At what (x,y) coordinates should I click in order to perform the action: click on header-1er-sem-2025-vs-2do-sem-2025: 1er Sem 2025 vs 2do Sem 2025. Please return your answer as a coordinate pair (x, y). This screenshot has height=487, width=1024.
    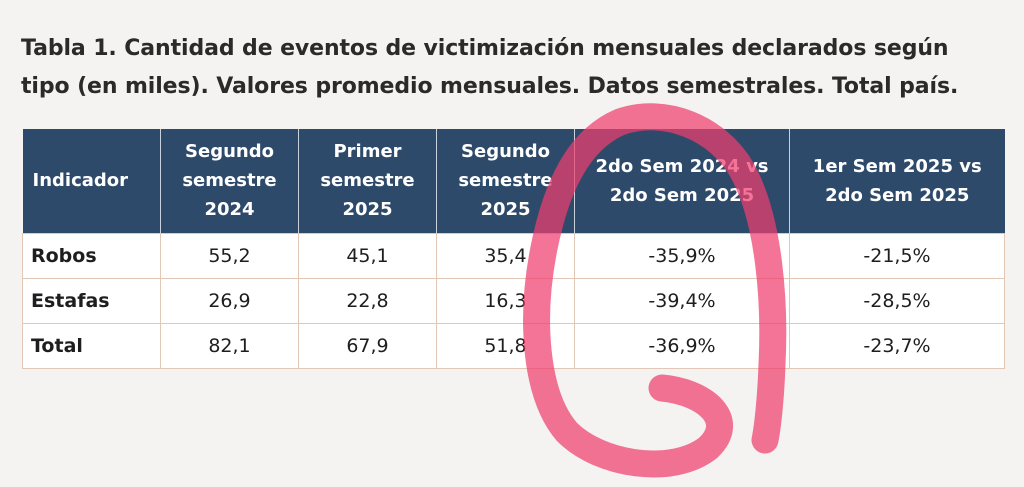
    Looking at the image, I should click on (897, 181).